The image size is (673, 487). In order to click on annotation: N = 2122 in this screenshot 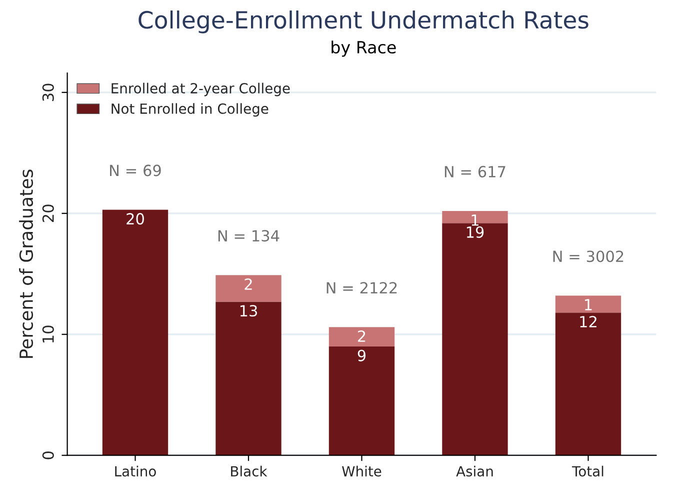, I will do `click(361, 288)`.